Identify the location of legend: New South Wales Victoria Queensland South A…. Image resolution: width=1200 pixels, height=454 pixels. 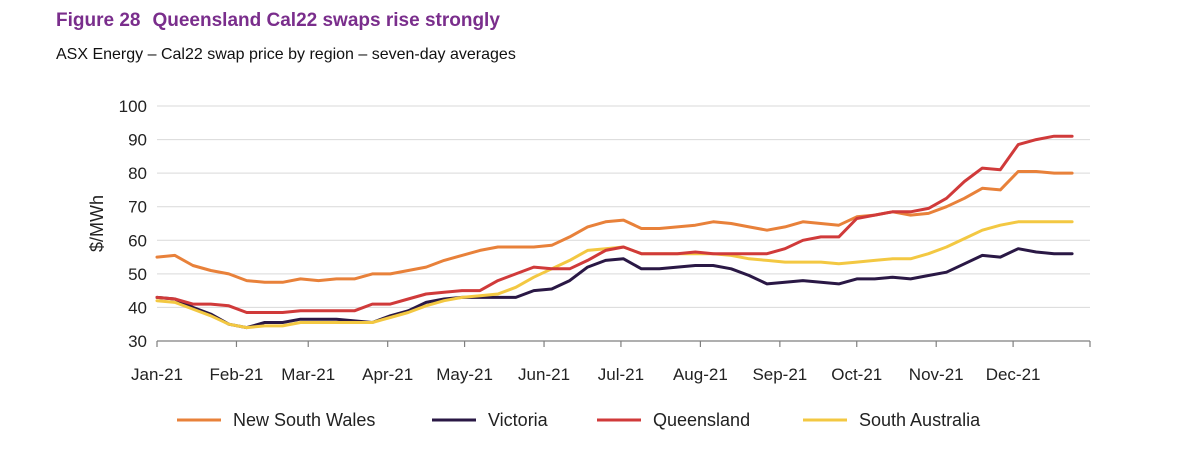
(579, 420).